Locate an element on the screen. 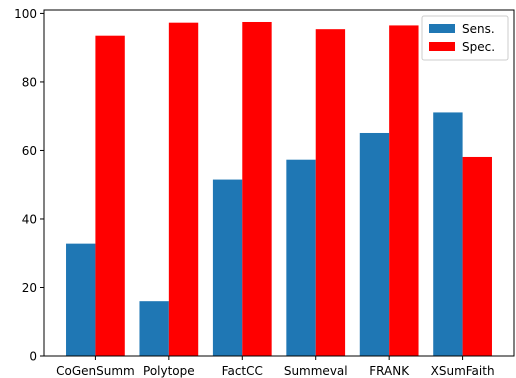  bar-sens-cogensumm is located at coordinates (81, 299).